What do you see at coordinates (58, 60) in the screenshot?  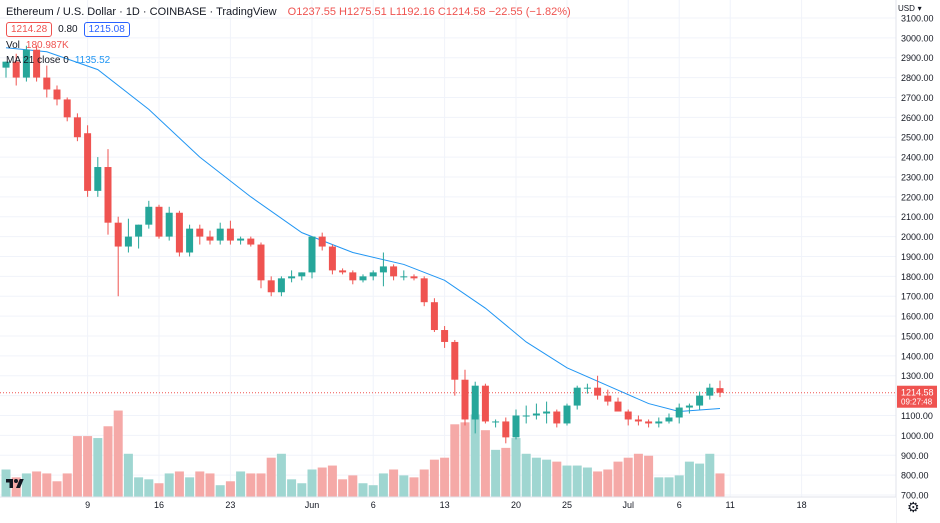 I see `ma-legend: MA 21 close 0 1135.52` at bounding box center [58, 60].